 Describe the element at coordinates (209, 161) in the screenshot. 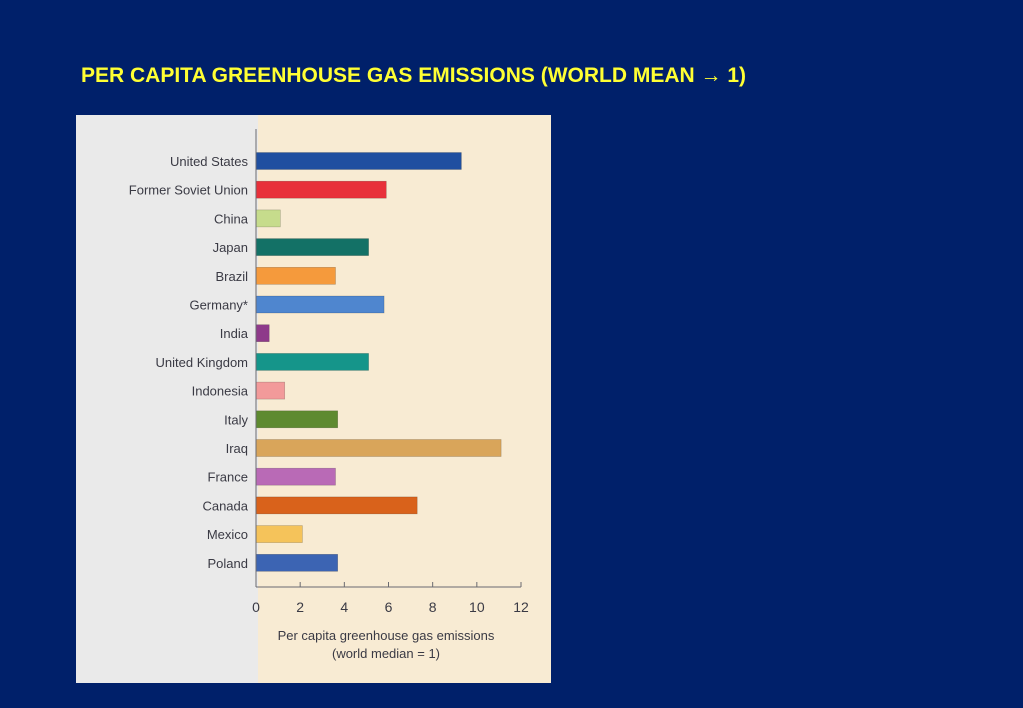

I see `category-label: United States` at that location.